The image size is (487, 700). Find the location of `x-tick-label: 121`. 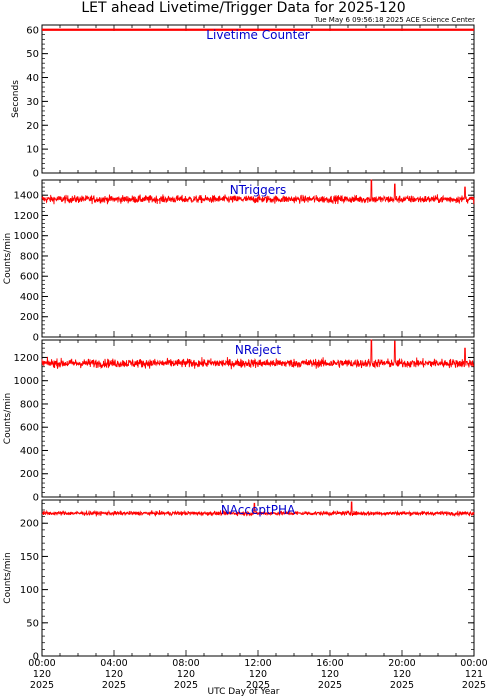

x-tick-label: 121 is located at coordinates (474, 674).